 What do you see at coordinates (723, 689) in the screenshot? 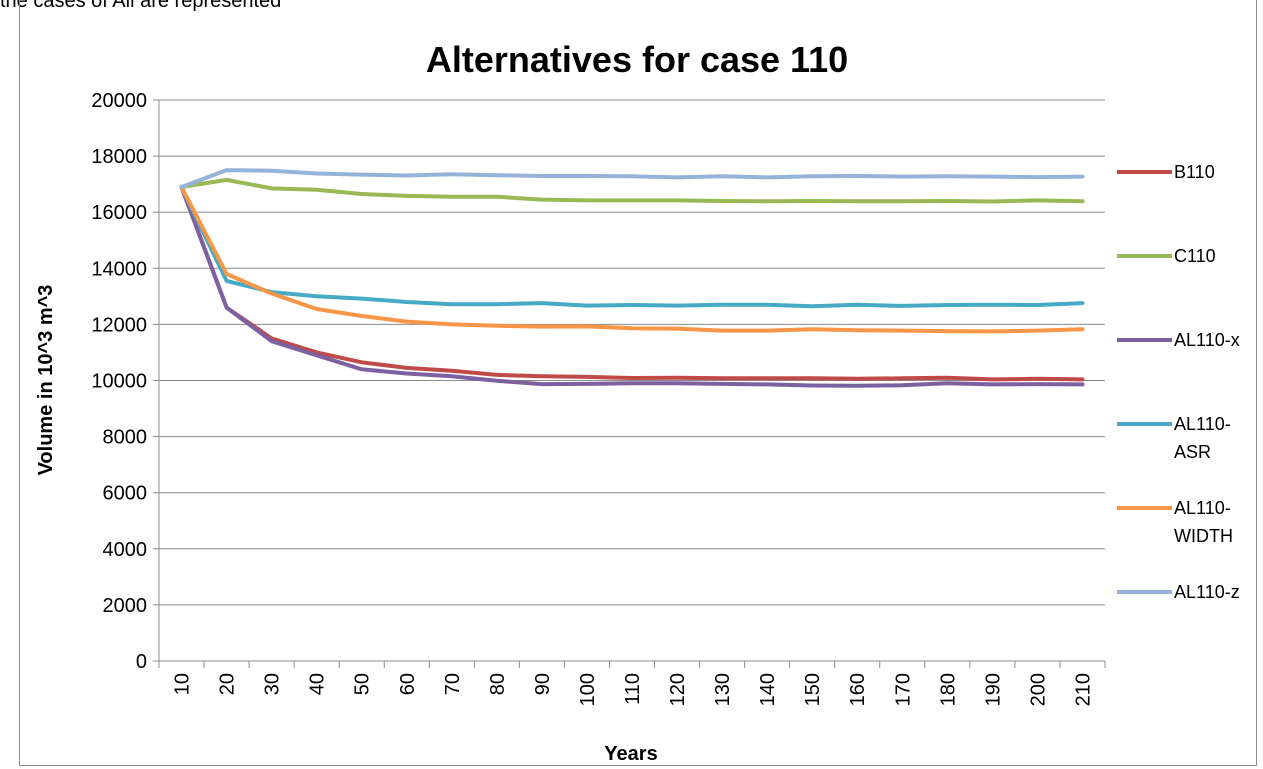
I see `x-tick-label: 130` at bounding box center [723, 689].